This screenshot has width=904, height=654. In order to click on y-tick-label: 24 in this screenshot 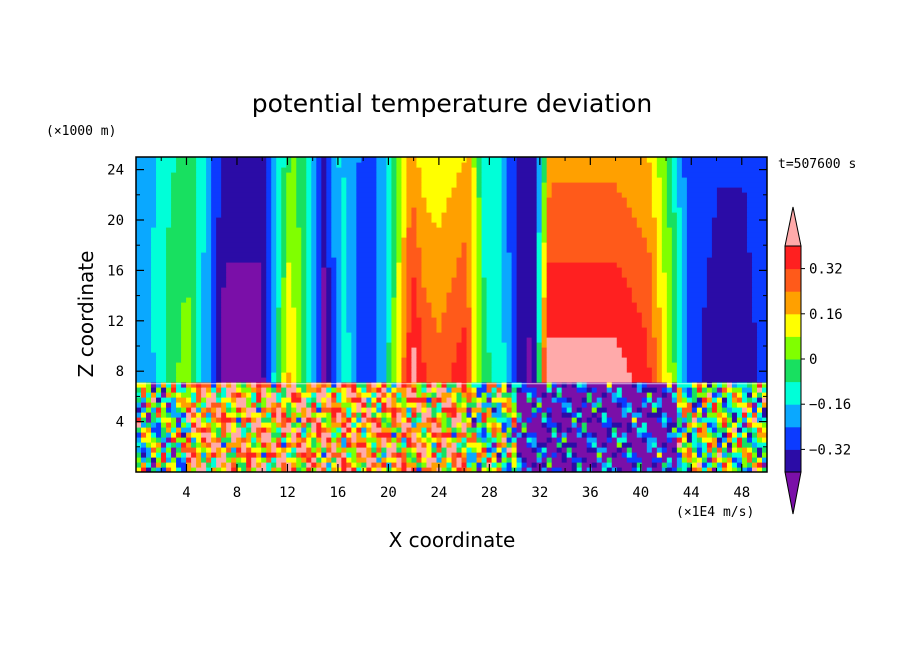, I will do `click(115, 171)`.